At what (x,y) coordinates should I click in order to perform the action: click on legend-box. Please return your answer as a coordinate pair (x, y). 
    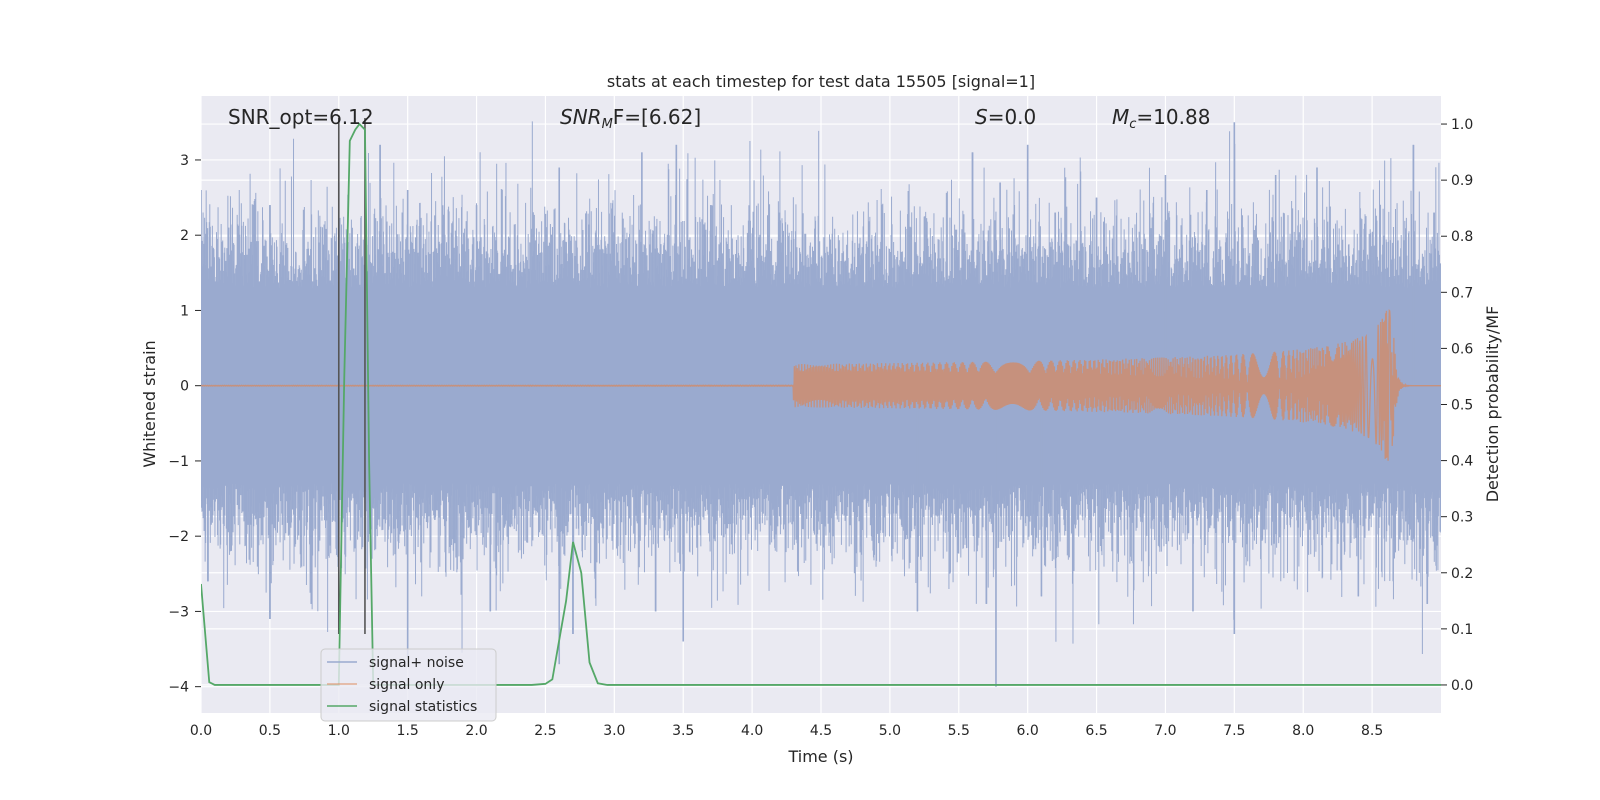
    Looking at the image, I should click on (408, 685).